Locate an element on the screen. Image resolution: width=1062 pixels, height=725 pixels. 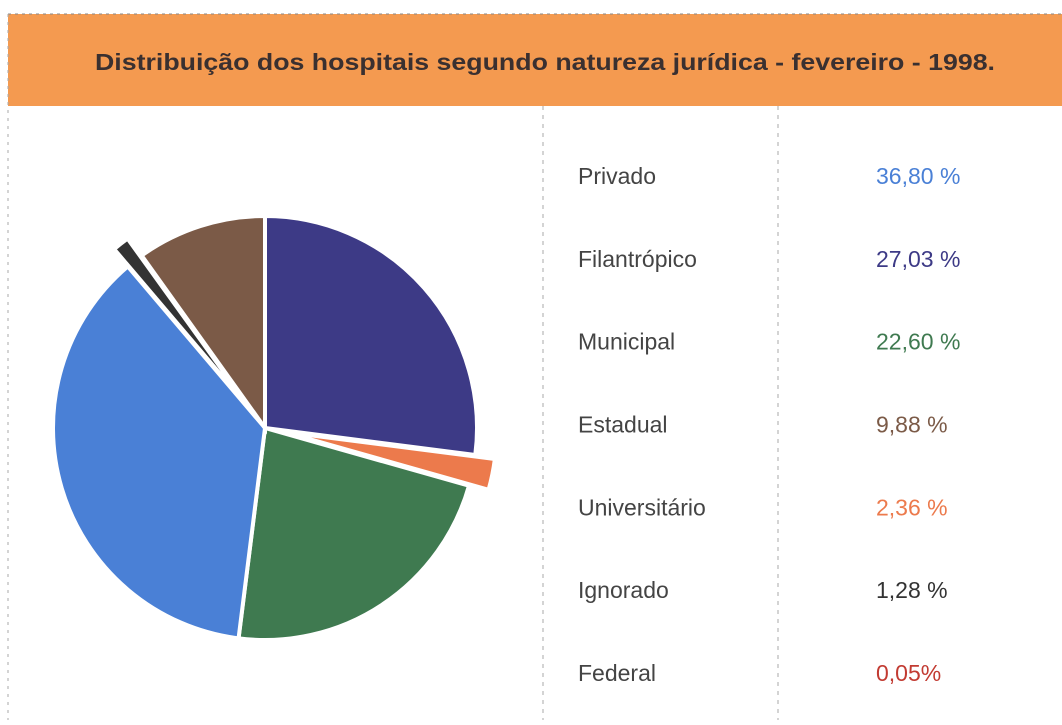
legend-label: Estadual is located at coordinates (623, 424).